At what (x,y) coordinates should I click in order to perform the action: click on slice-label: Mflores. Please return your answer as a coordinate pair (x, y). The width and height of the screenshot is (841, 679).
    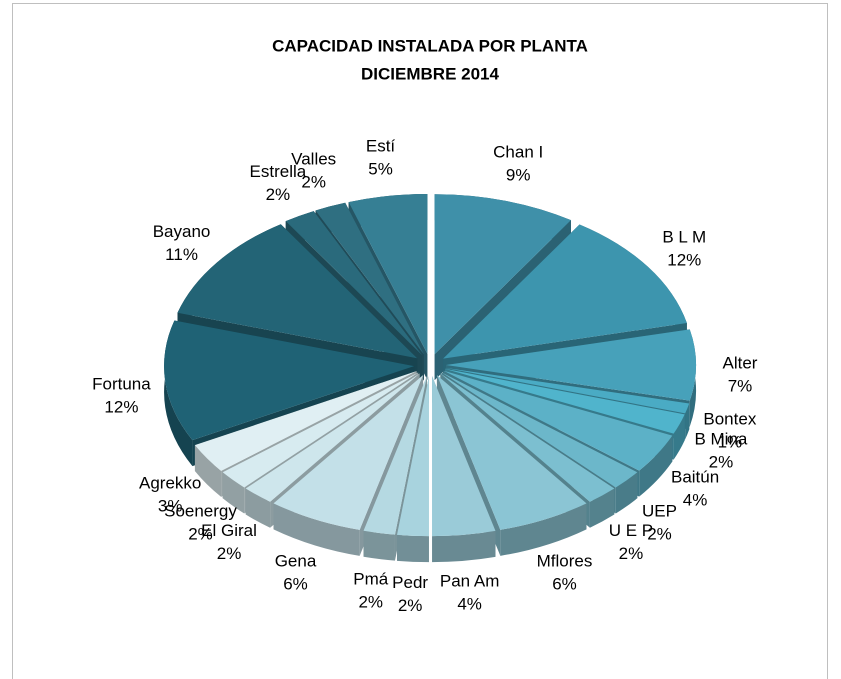
    Looking at the image, I should click on (565, 561).